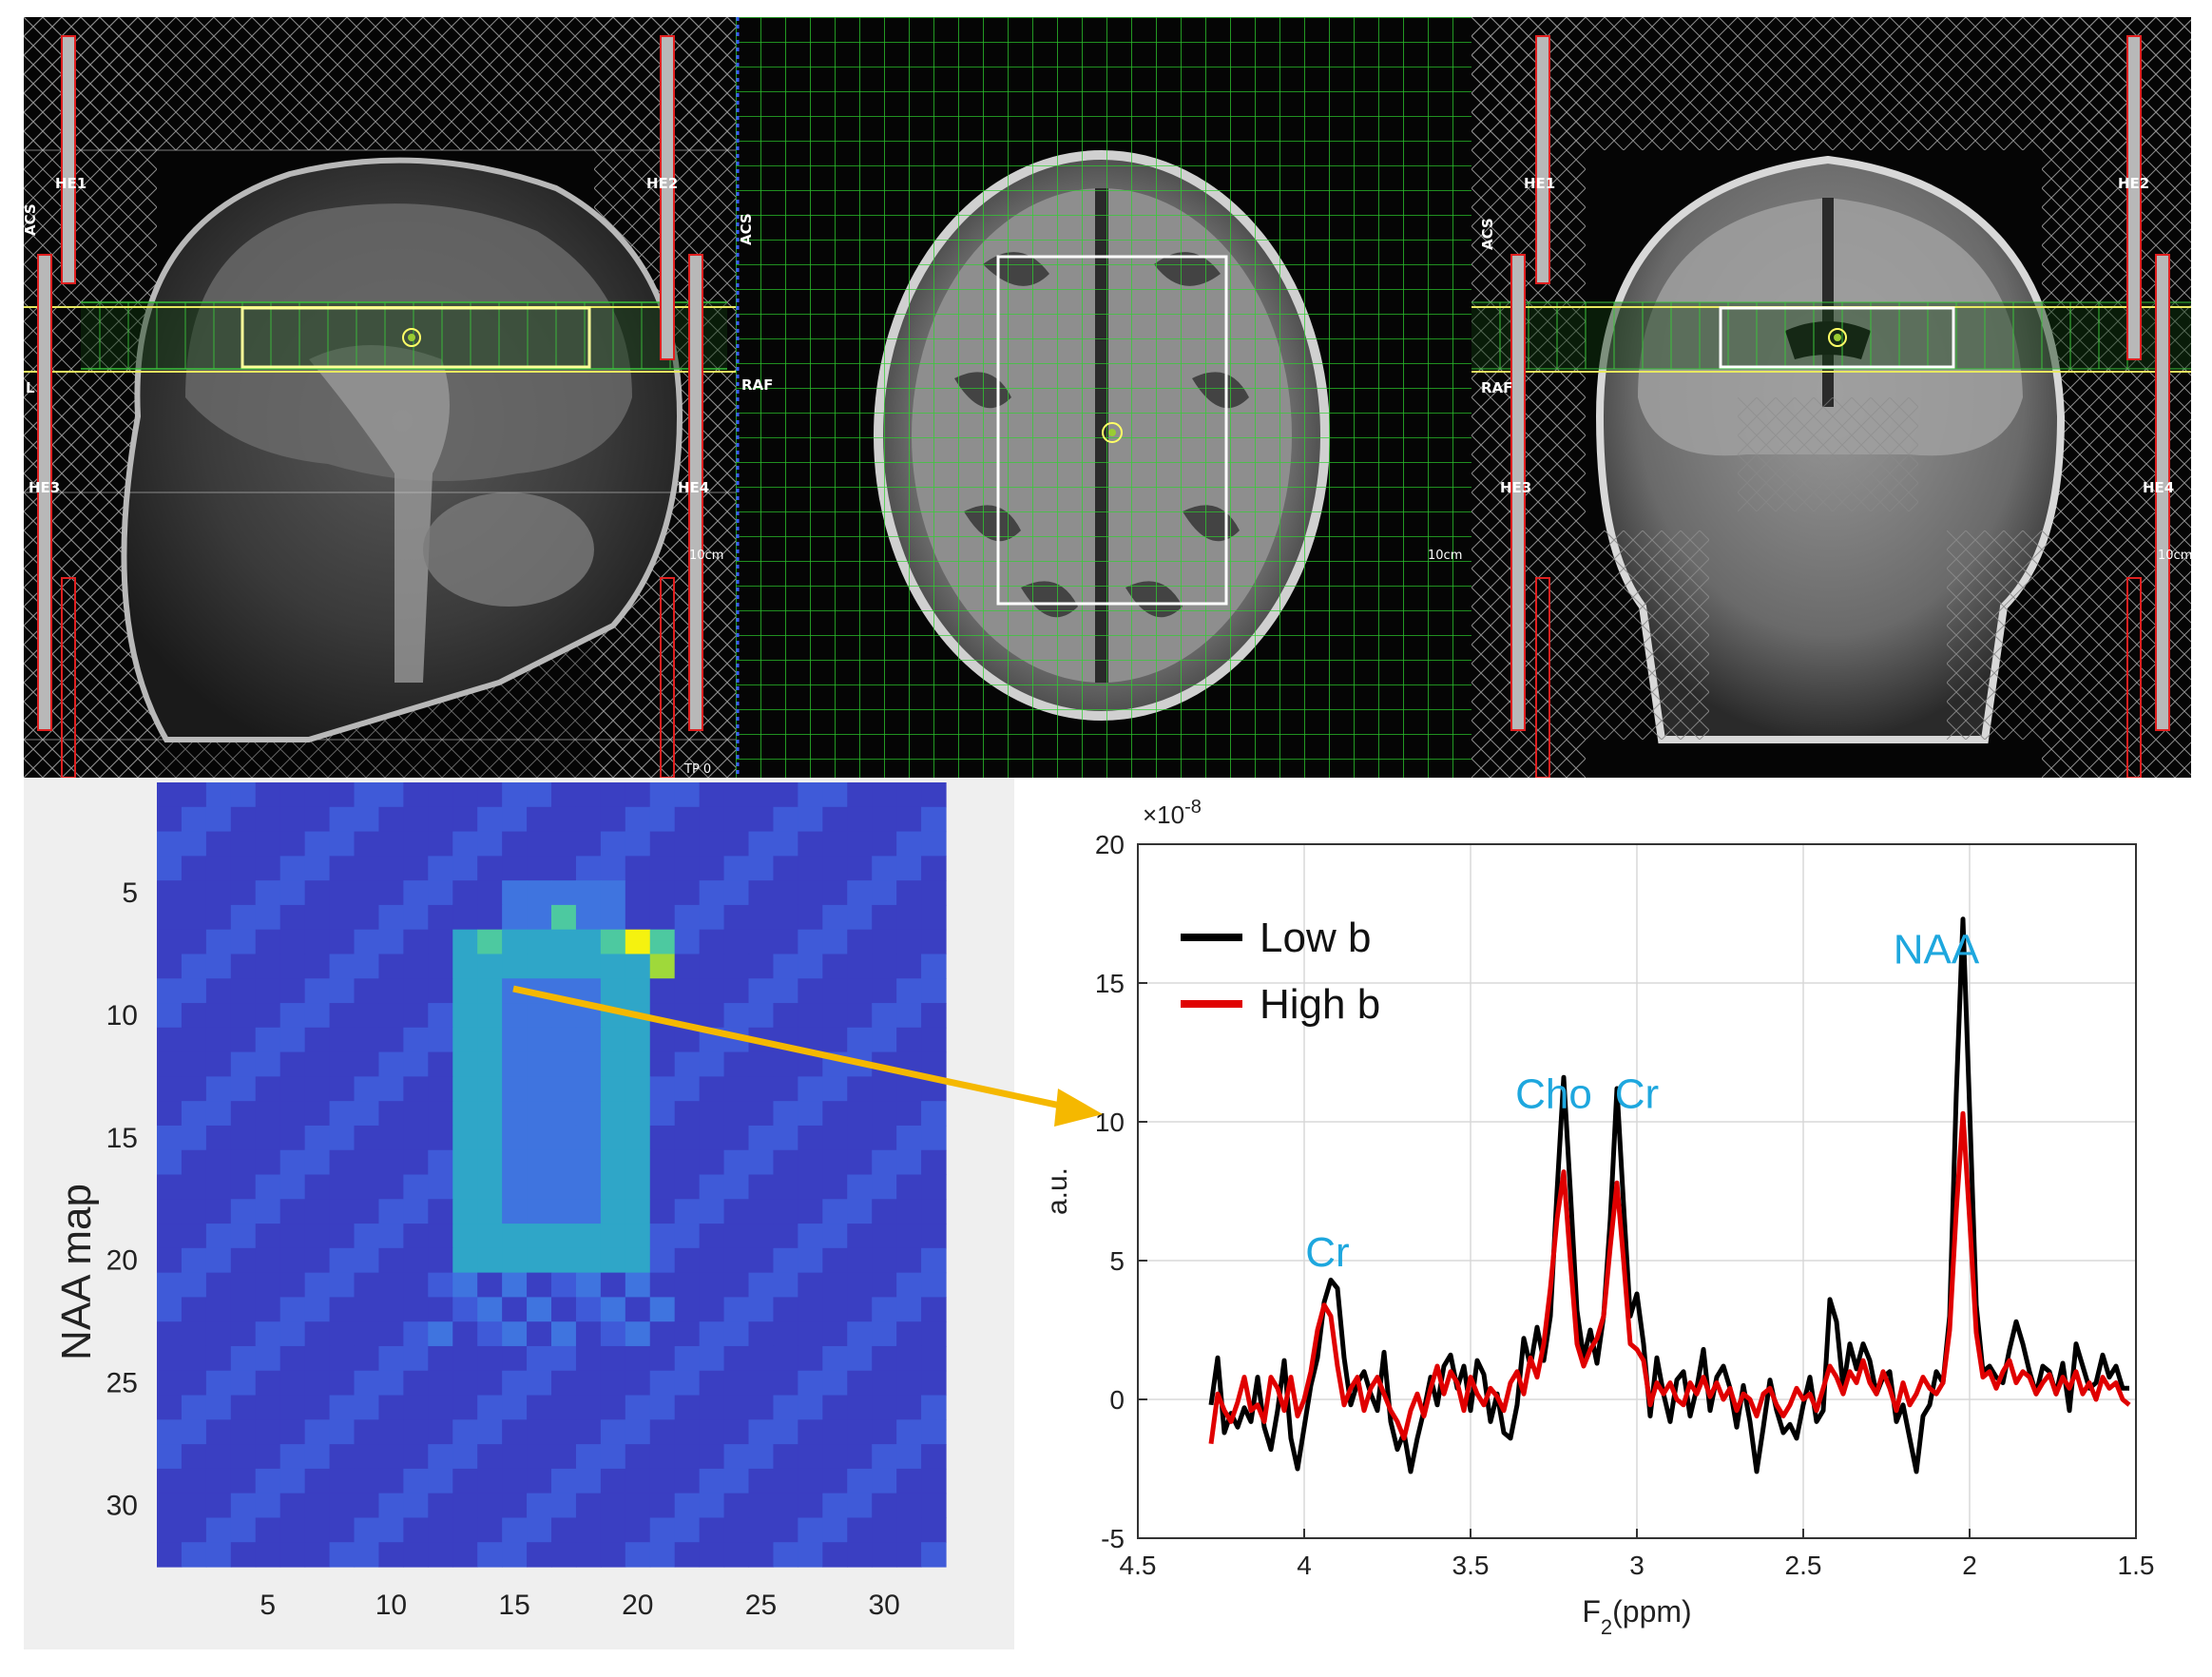 The width and height of the screenshot is (2212, 1677). I want to click on naa-map-x-tick: 10, so click(391, 1605).